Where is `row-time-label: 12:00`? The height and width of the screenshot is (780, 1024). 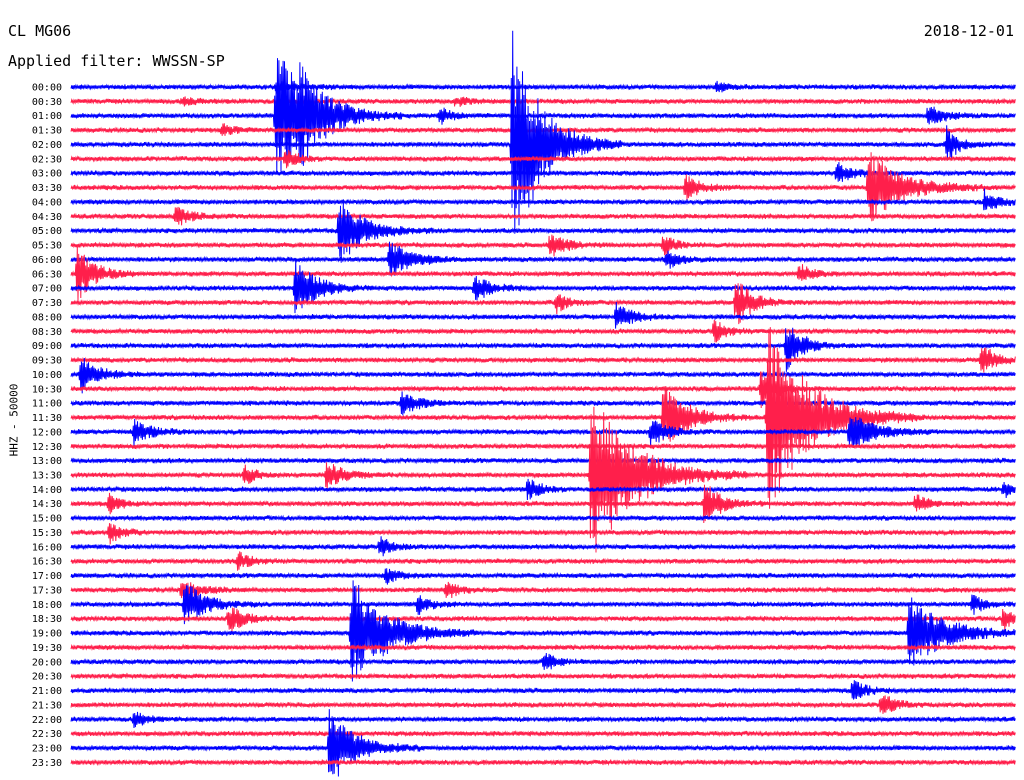
row-time-label: 12:00 is located at coordinates (47, 432).